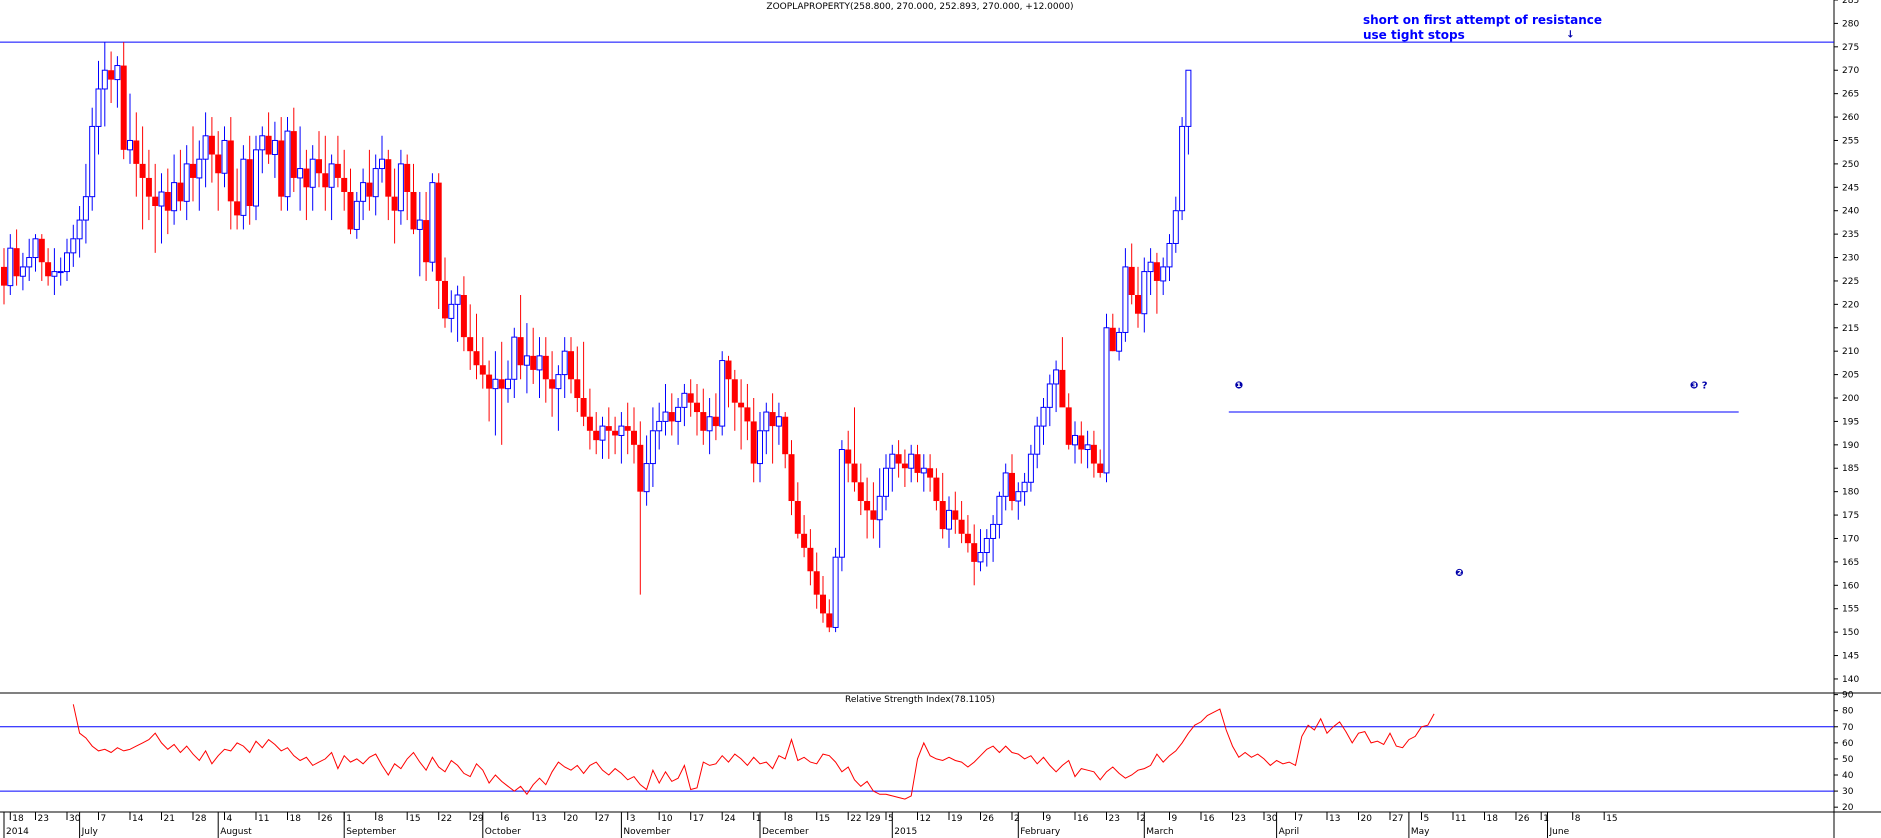  Describe the element at coordinates (1611, 819) in the screenshot. I see `date-tick-label: 15` at that location.